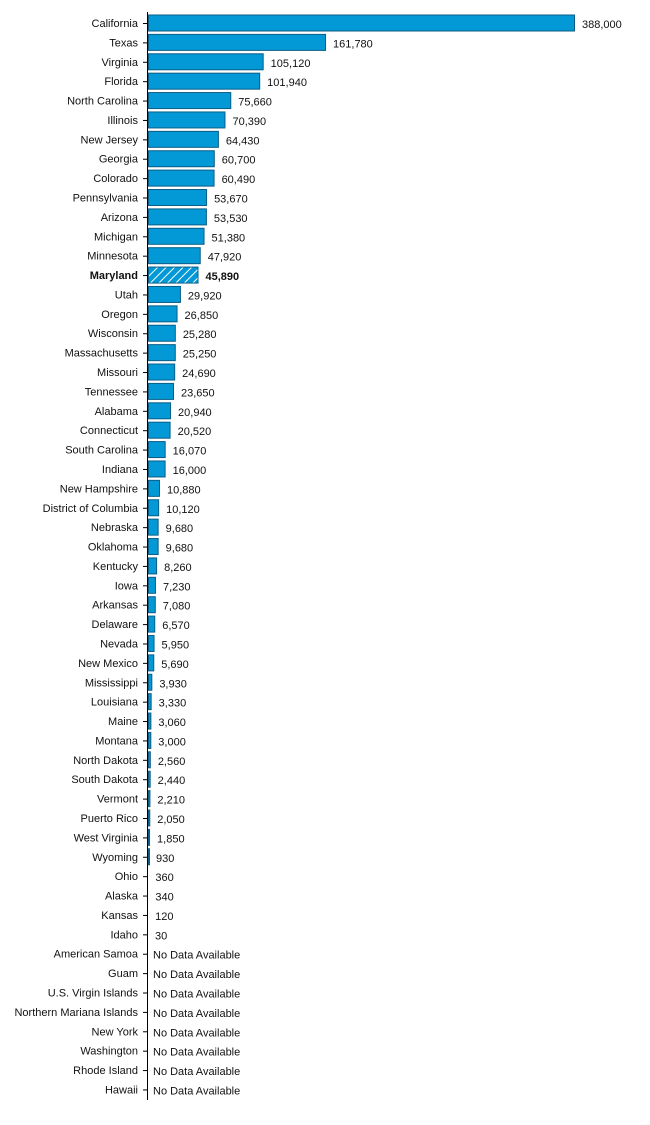 This screenshot has height=1125, width=650. What do you see at coordinates (93, 994) in the screenshot?
I see `category-label: U.S. Virgin Islands` at bounding box center [93, 994].